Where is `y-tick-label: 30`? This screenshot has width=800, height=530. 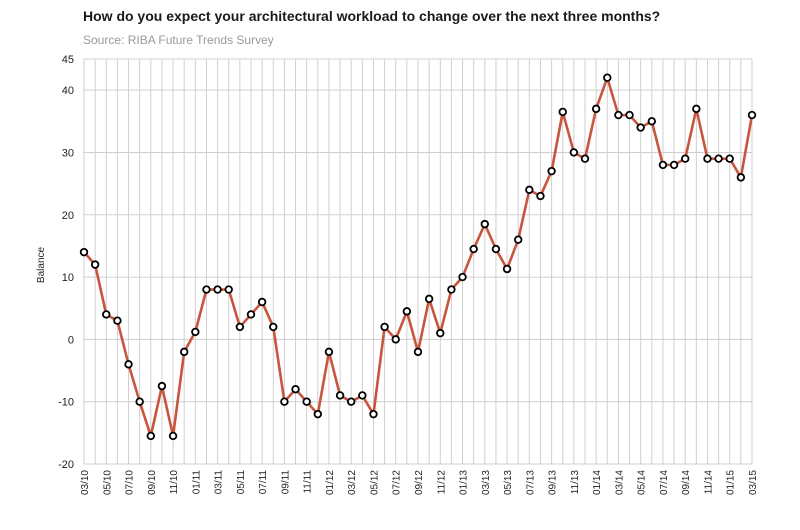
y-tick-label: 30 is located at coordinates (68, 153).